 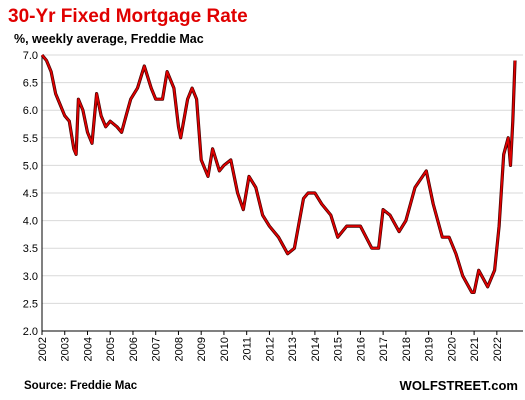 What do you see at coordinates (30, 222) in the screenshot?
I see `y-tick-label: 4.0` at bounding box center [30, 222].